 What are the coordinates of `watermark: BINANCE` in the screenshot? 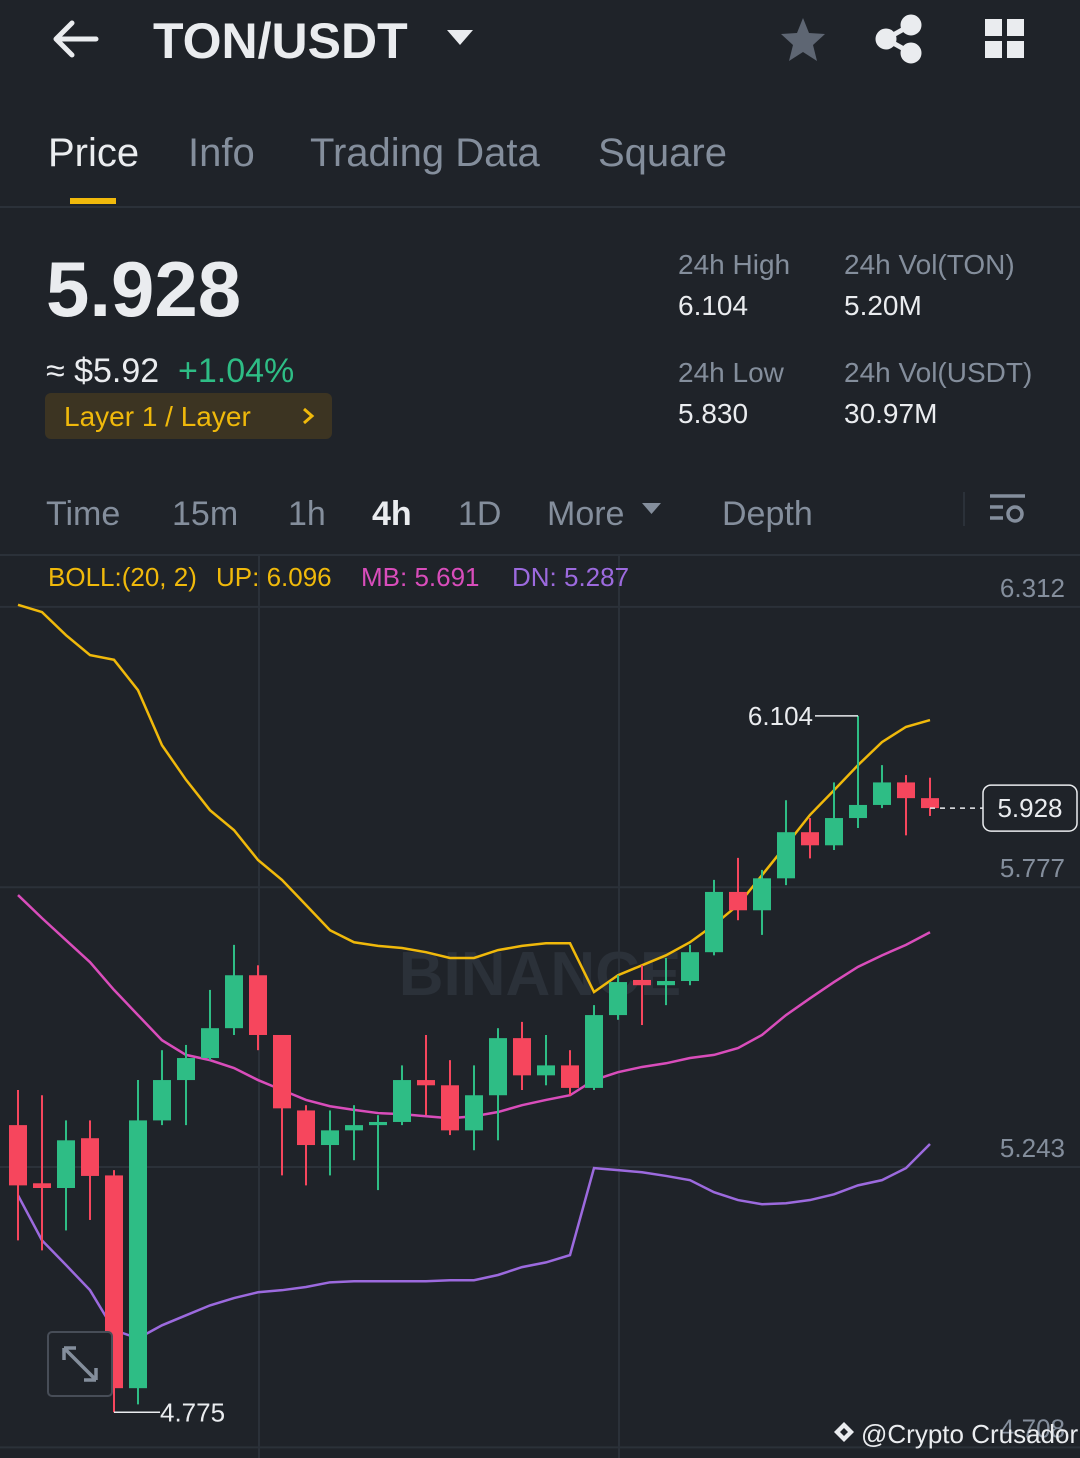 It's located at (540, 974).